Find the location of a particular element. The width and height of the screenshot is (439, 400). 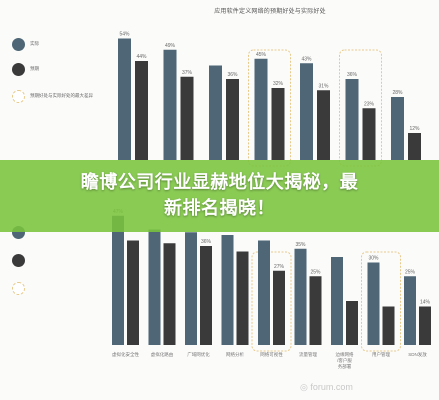

legend-label-expected: 预期 is located at coordinates (34, 68).